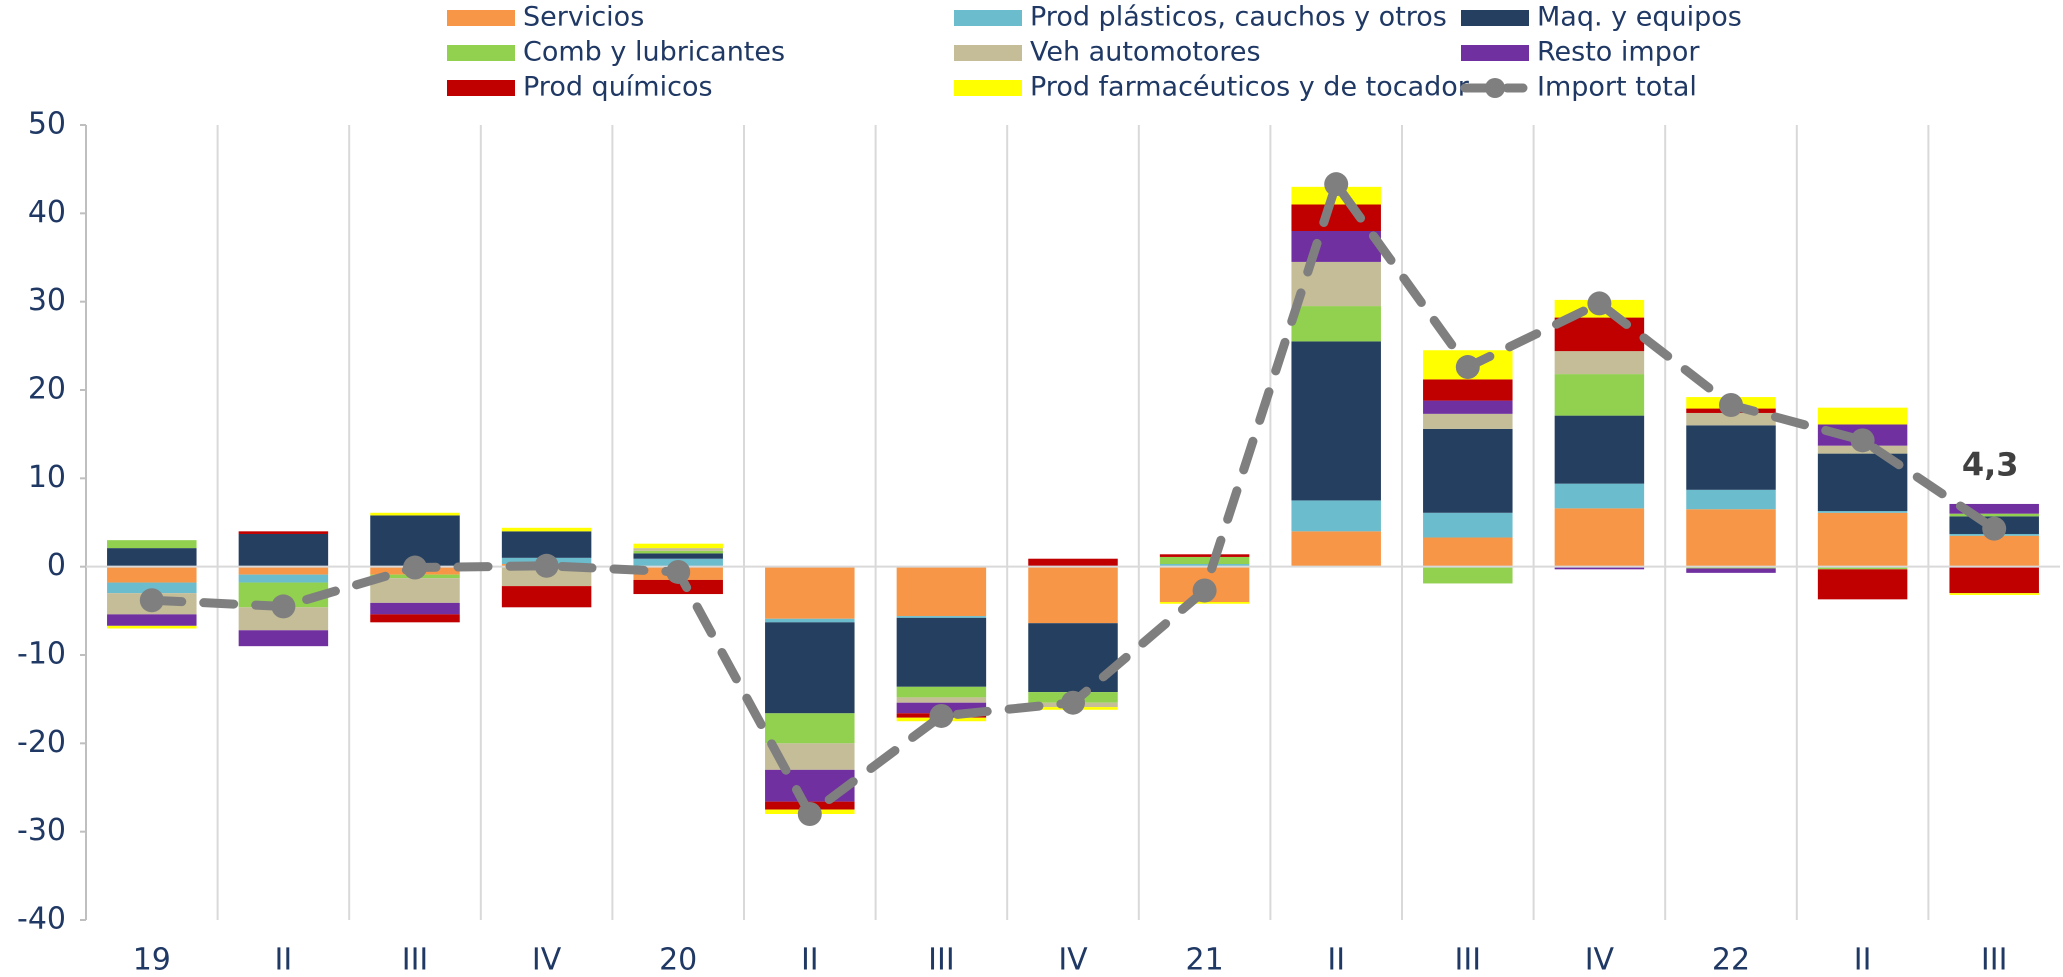  What do you see at coordinates (1145, 52) in the screenshot?
I see `legend-label: Veh automotores` at bounding box center [1145, 52].